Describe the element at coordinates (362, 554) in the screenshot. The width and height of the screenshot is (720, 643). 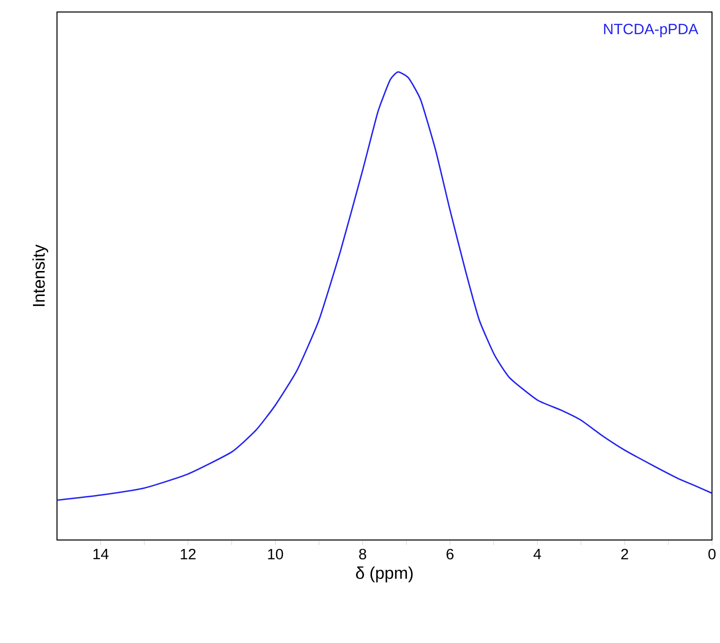
I see `x-tick-label: 8` at that location.